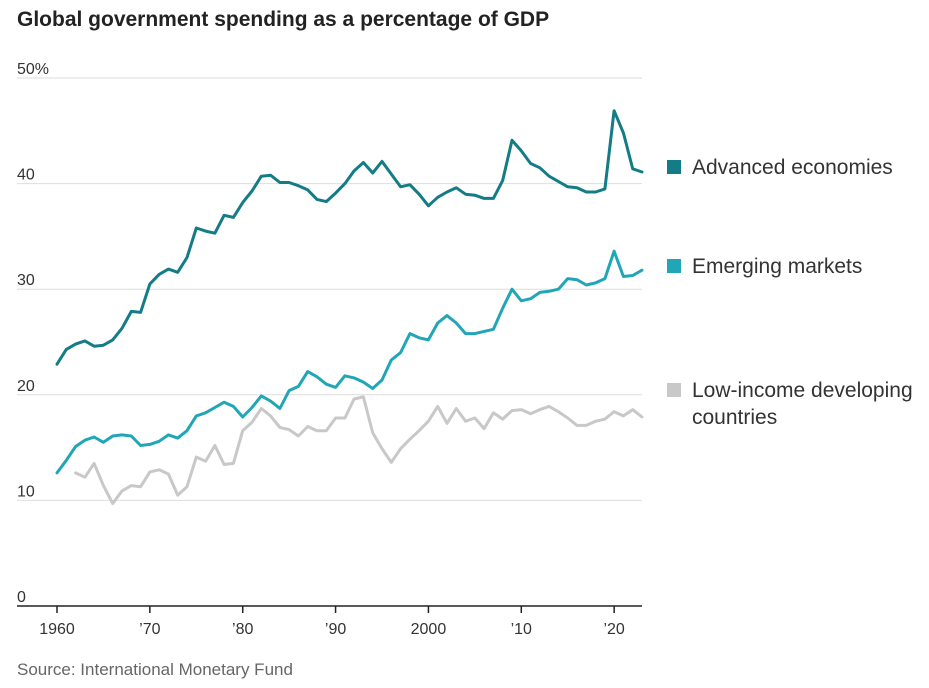 The image size is (929, 688). Describe the element at coordinates (613, 629) in the screenshot. I see `x-tick-label: ’20` at that location.